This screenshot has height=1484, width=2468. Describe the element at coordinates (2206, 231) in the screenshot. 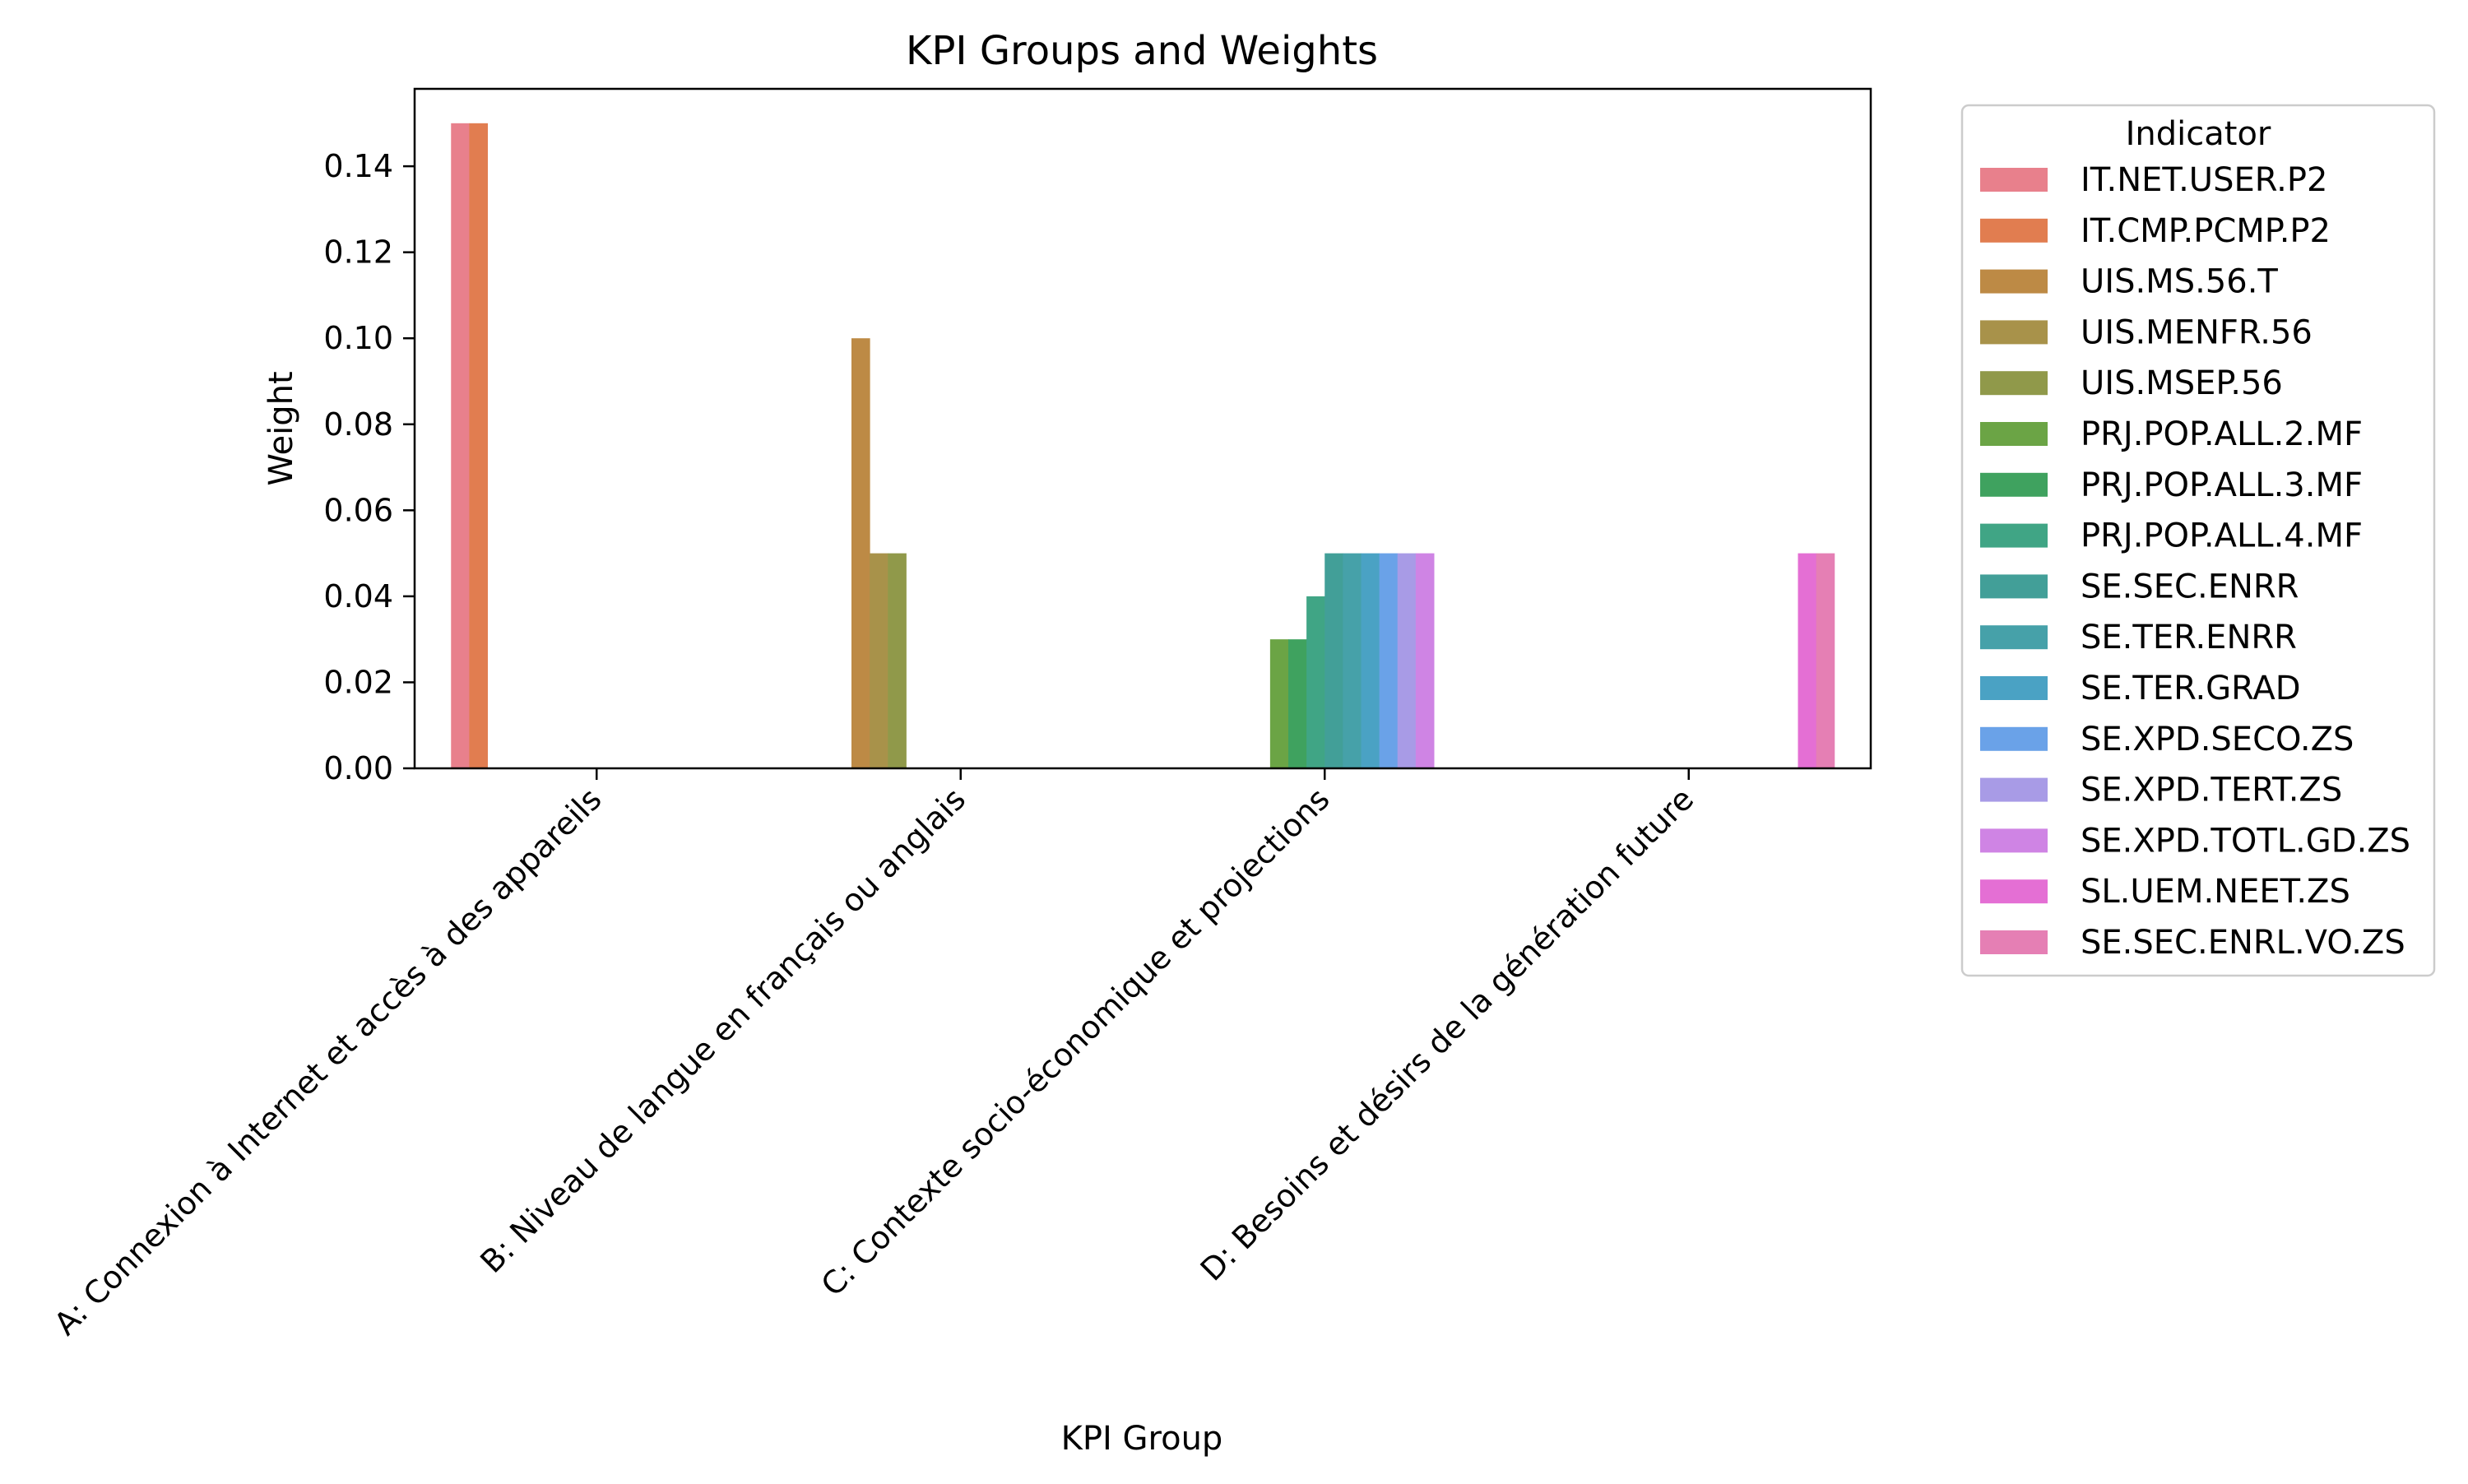

I see `legend-label: IT.CMP.PCMP.P2` at that location.